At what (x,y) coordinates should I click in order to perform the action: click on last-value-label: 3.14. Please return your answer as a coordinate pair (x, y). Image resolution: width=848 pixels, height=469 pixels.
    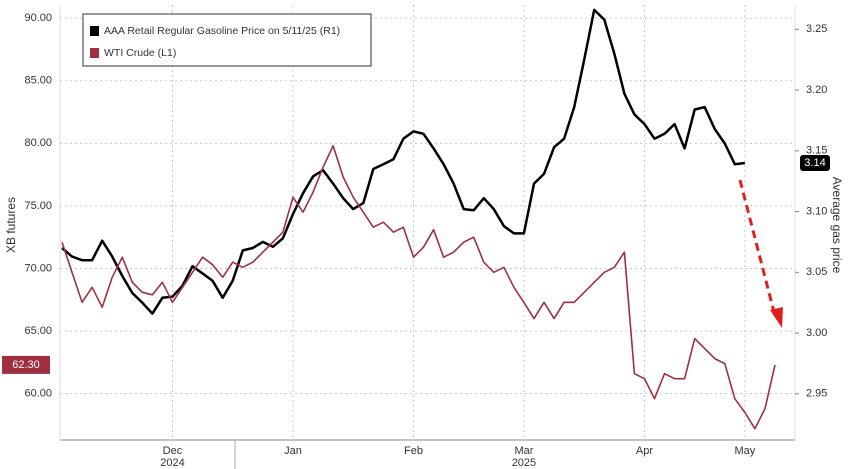
    Looking at the image, I should click on (814, 163).